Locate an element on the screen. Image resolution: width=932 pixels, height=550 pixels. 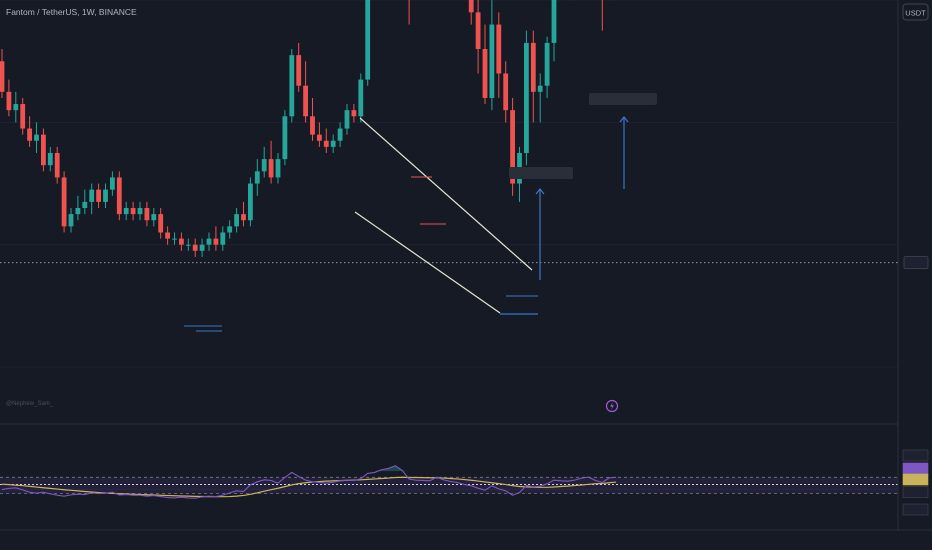
wedge-upper-line is located at coordinates (446, 194).